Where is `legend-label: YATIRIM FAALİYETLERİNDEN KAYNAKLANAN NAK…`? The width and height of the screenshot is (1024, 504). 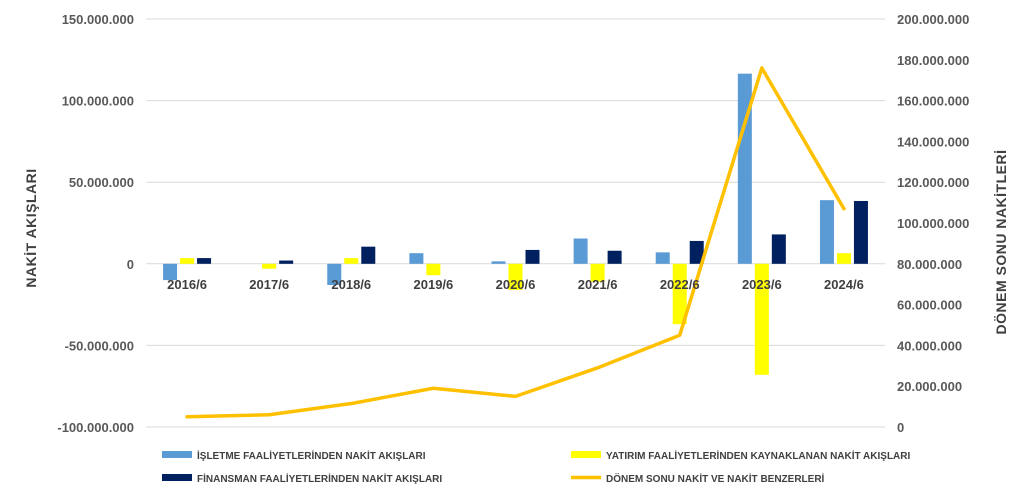
legend-label: YATIRIM FAALİYETLERİNDEN KAYNAKLANAN NAK… is located at coordinates (758, 455).